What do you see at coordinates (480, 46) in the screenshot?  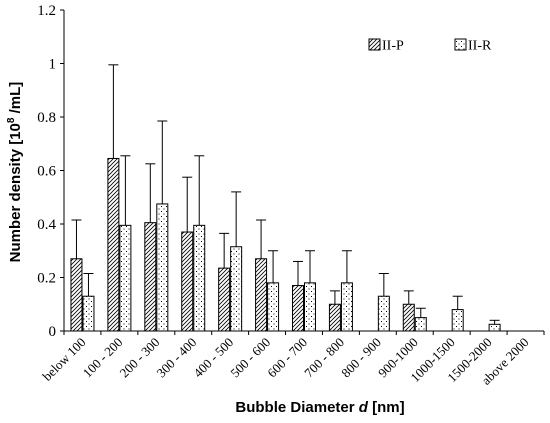 I see `legend-label-ii-r: II-R` at bounding box center [480, 46].